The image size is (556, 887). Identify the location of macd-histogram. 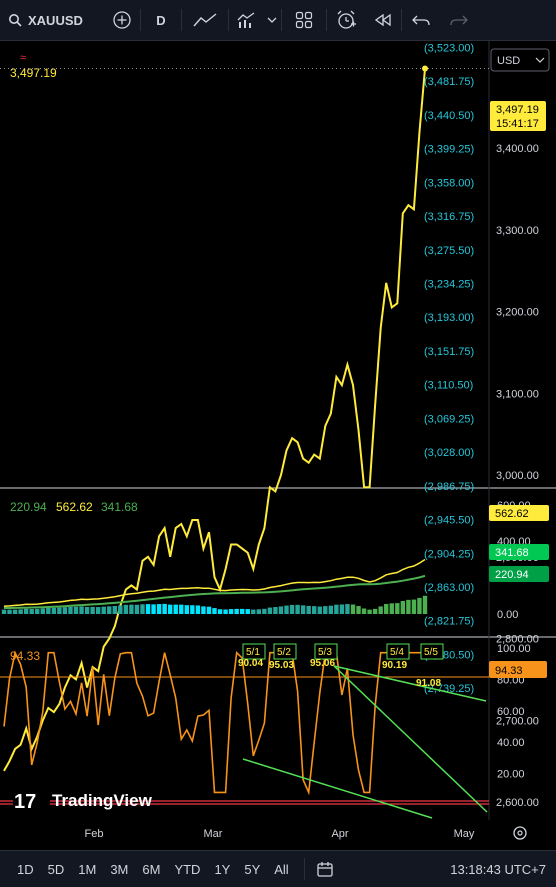
(214, 604).